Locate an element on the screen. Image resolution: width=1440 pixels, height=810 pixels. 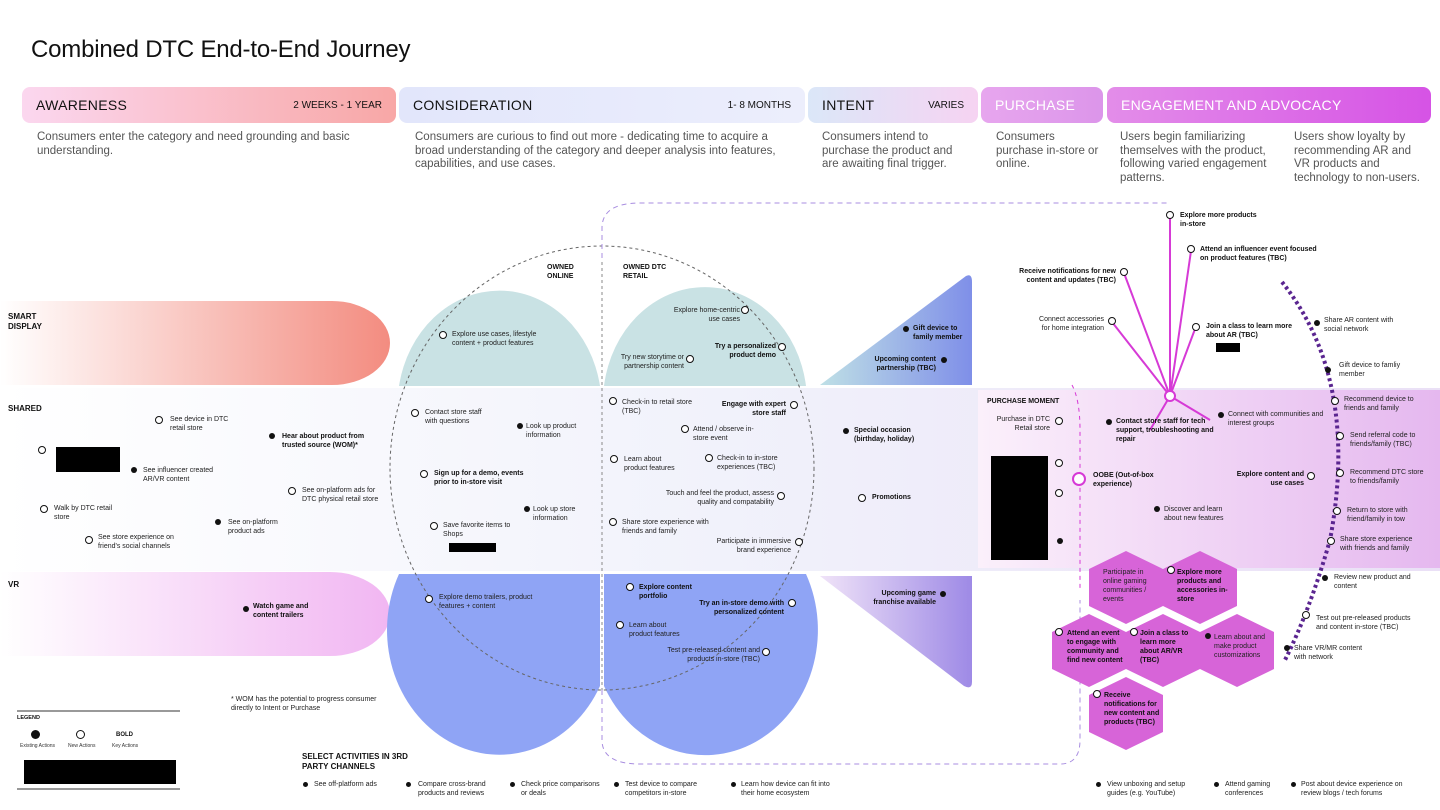
activity-label: Check-in to retail store (TBC) is located at coordinates (657, 407).